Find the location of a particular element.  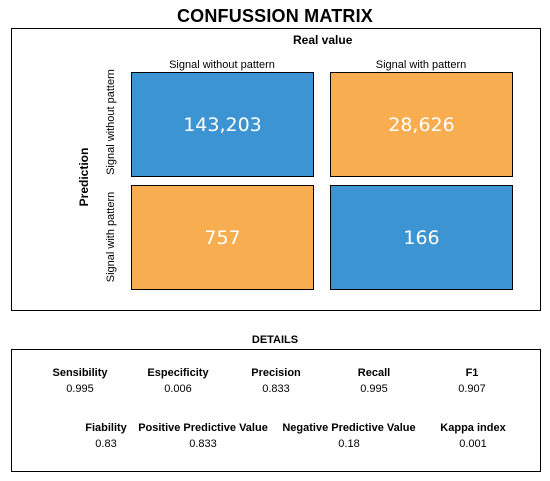

metric-value: 0.18 is located at coordinates (349, 444).